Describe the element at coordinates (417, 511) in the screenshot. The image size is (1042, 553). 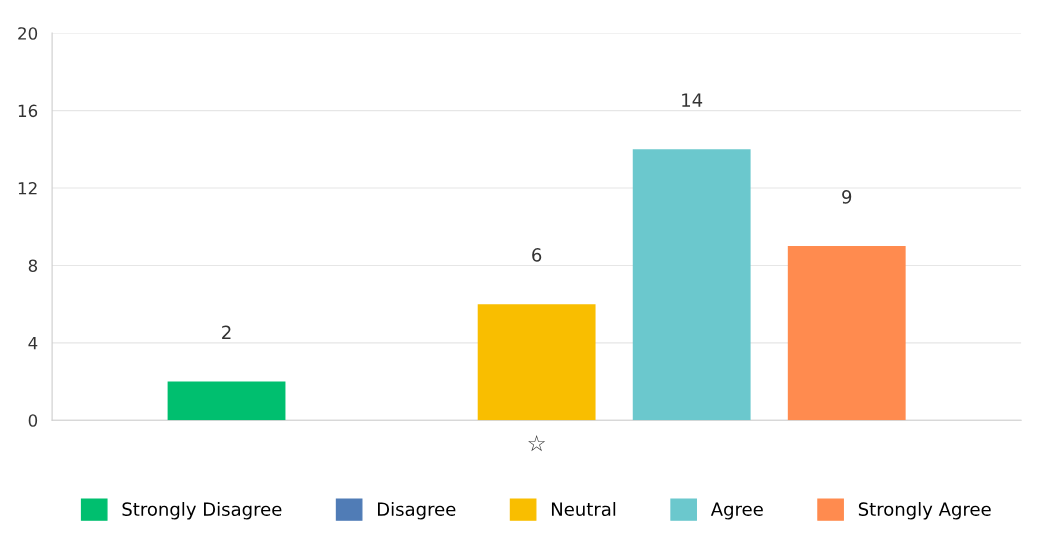
I see `legend-label: Disagree` at that location.